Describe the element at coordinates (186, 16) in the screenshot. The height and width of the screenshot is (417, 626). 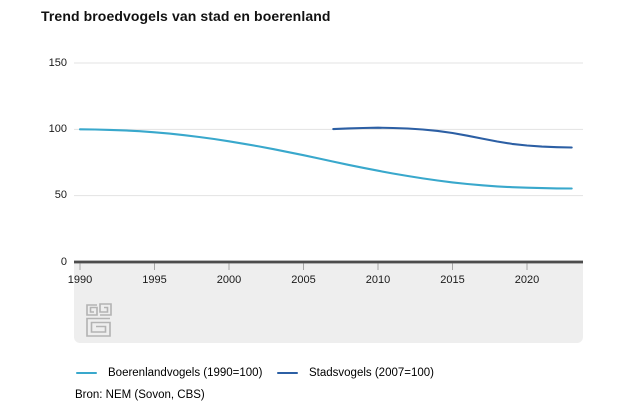
I see `chart-title: Trend broedvogels van stad en boerenland` at that location.